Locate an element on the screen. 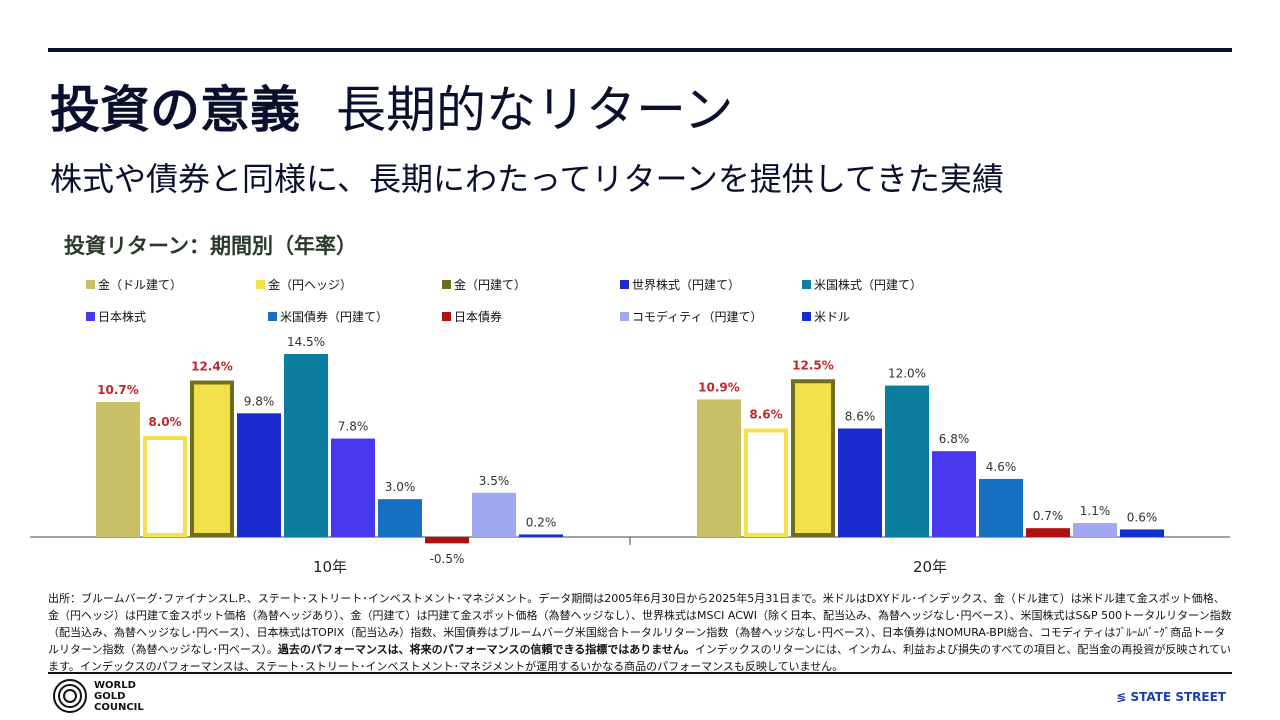 The height and width of the screenshot is (720, 1280). data-label: 8.0% is located at coordinates (164, 422).